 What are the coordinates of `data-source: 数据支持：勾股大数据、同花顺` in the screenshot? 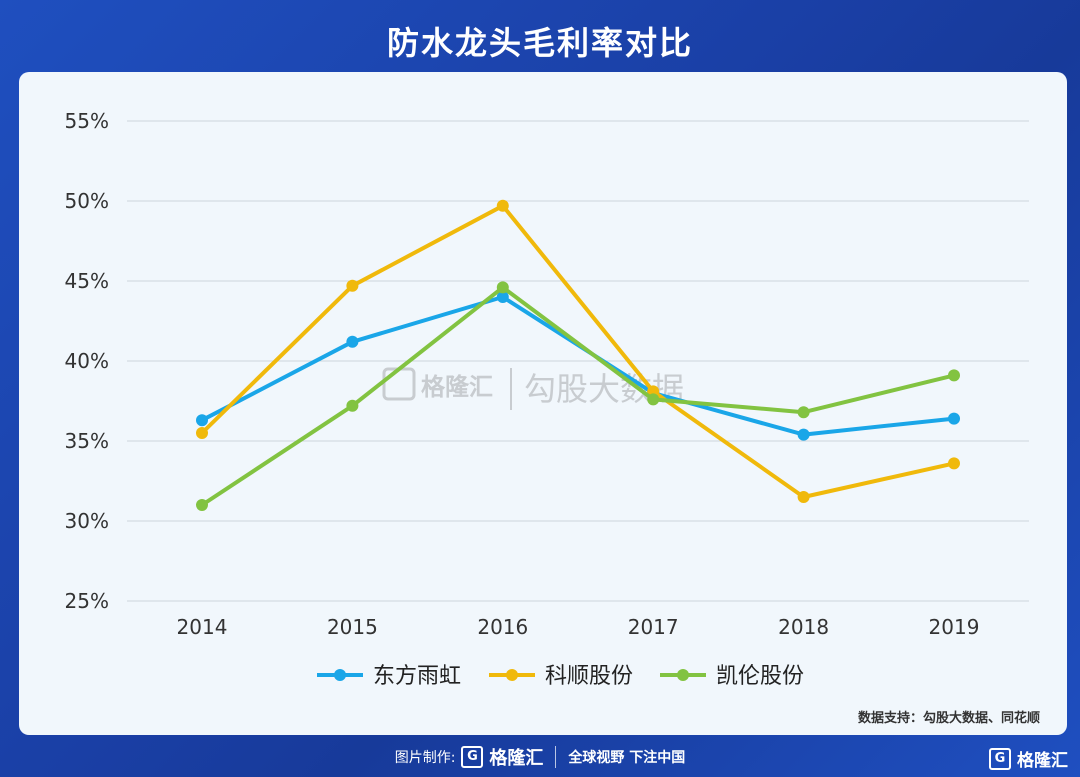 It's located at (948, 718).